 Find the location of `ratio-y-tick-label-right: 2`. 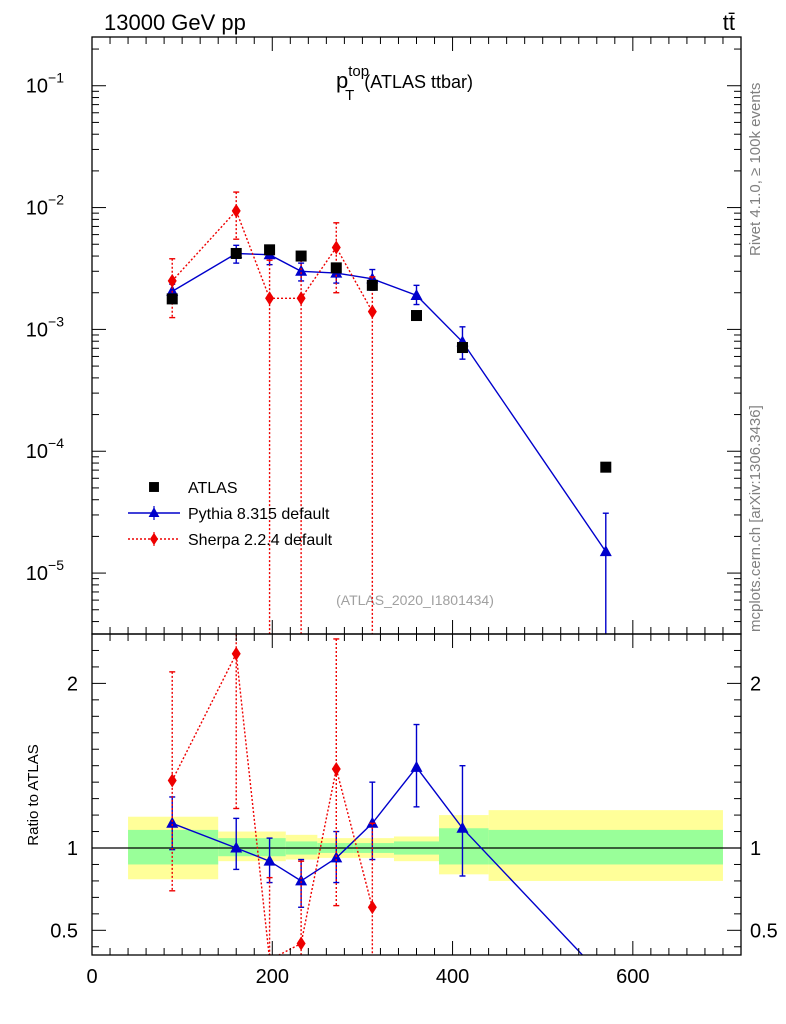

ratio-y-tick-label-right: 2 is located at coordinates (755, 684).